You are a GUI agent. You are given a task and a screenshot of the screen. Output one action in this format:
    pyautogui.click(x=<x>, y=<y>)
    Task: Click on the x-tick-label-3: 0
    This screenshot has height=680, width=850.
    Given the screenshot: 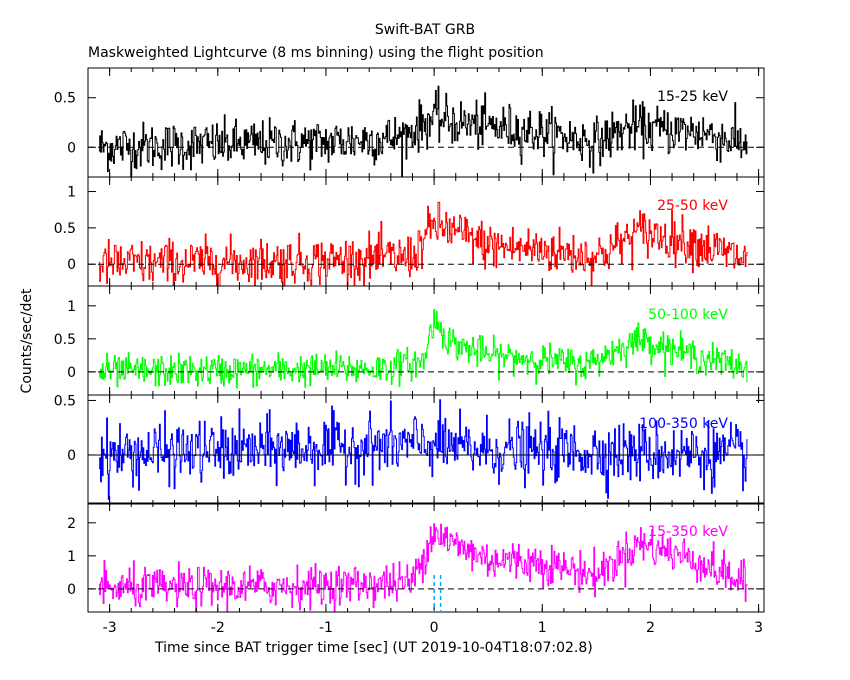 What is the action you would take?
    pyautogui.click(x=434, y=628)
    